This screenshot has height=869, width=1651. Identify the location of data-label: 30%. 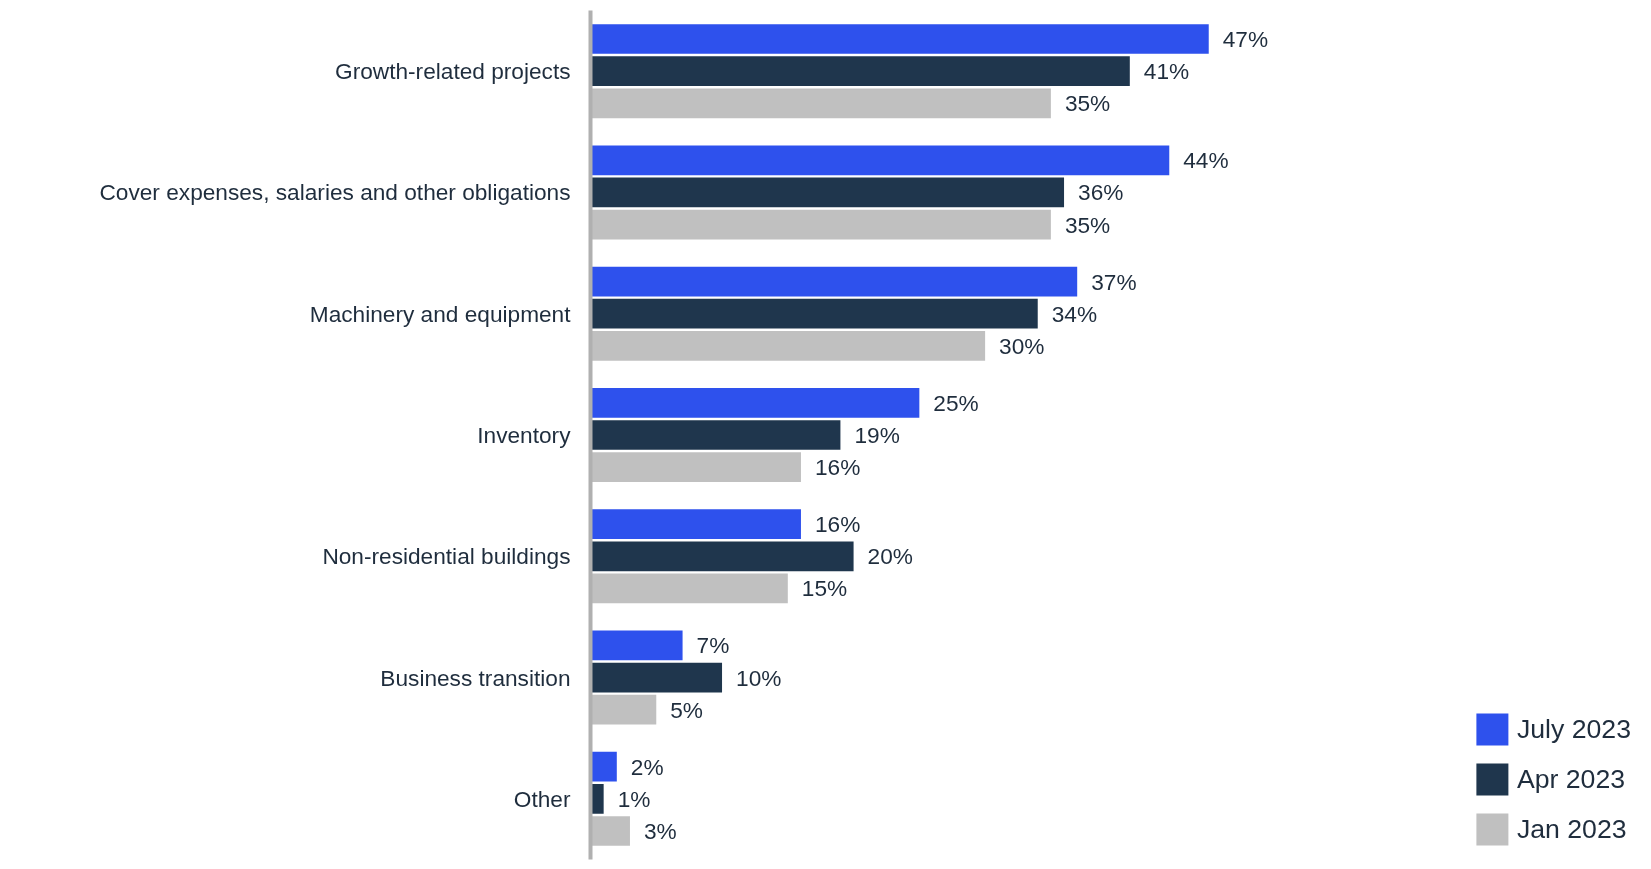
(1022, 345).